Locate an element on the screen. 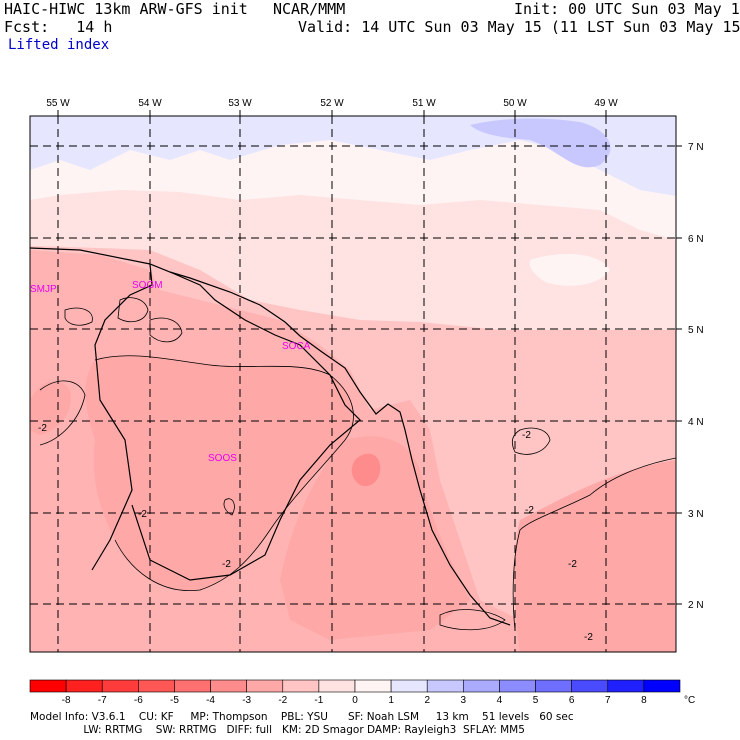 Image resolution: width=740 pixels, height=740 pixels. colorbar-tick-label: -3 is located at coordinates (246, 700).